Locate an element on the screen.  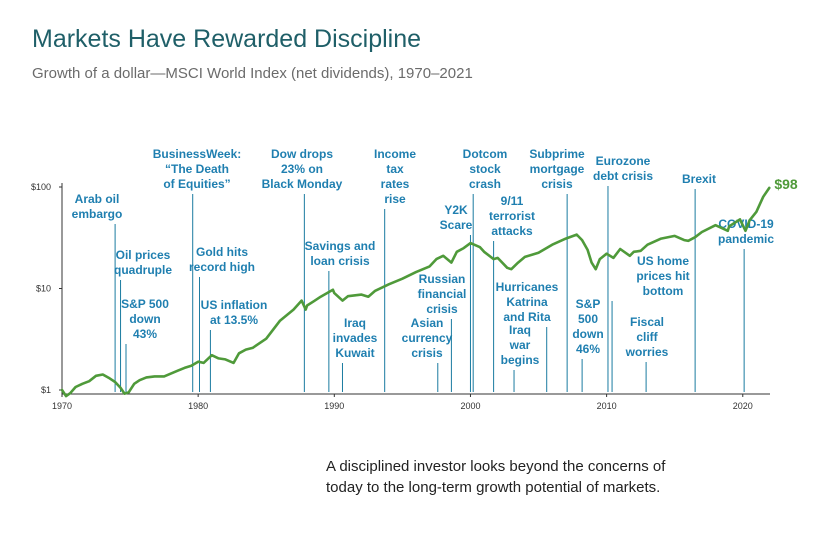
event-label: Asian currency crisis is located at coordinates (427, 338).